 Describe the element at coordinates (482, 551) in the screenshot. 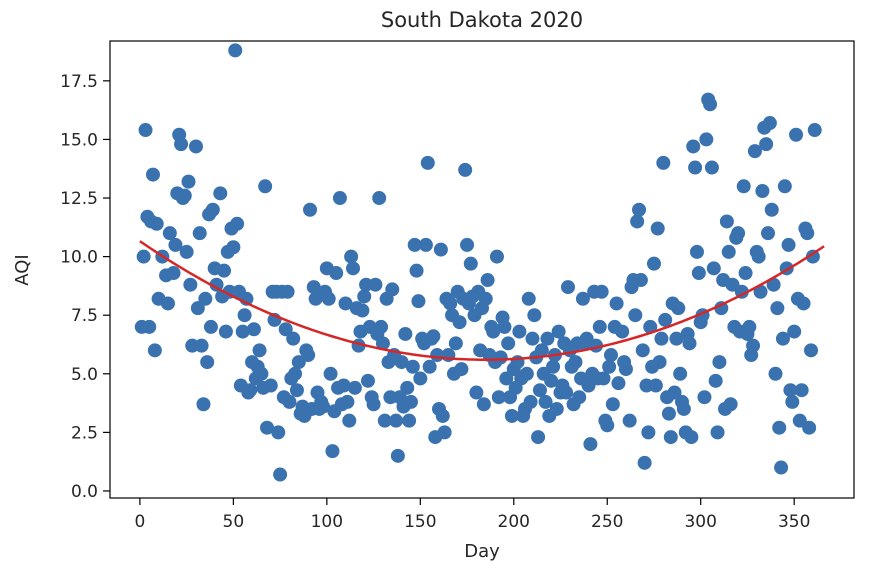

I see `x-axis-label: Day` at that location.